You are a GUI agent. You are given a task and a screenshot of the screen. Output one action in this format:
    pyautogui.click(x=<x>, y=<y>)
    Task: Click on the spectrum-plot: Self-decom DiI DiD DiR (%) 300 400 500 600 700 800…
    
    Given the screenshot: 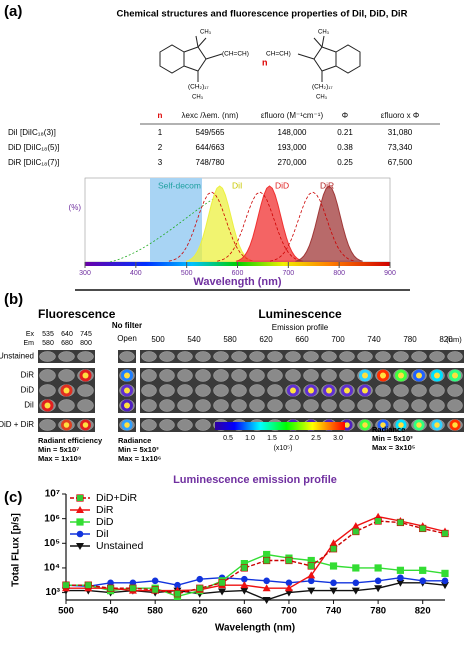 What is the action you would take?
    pyautogui.click(x=239, y=234)
    